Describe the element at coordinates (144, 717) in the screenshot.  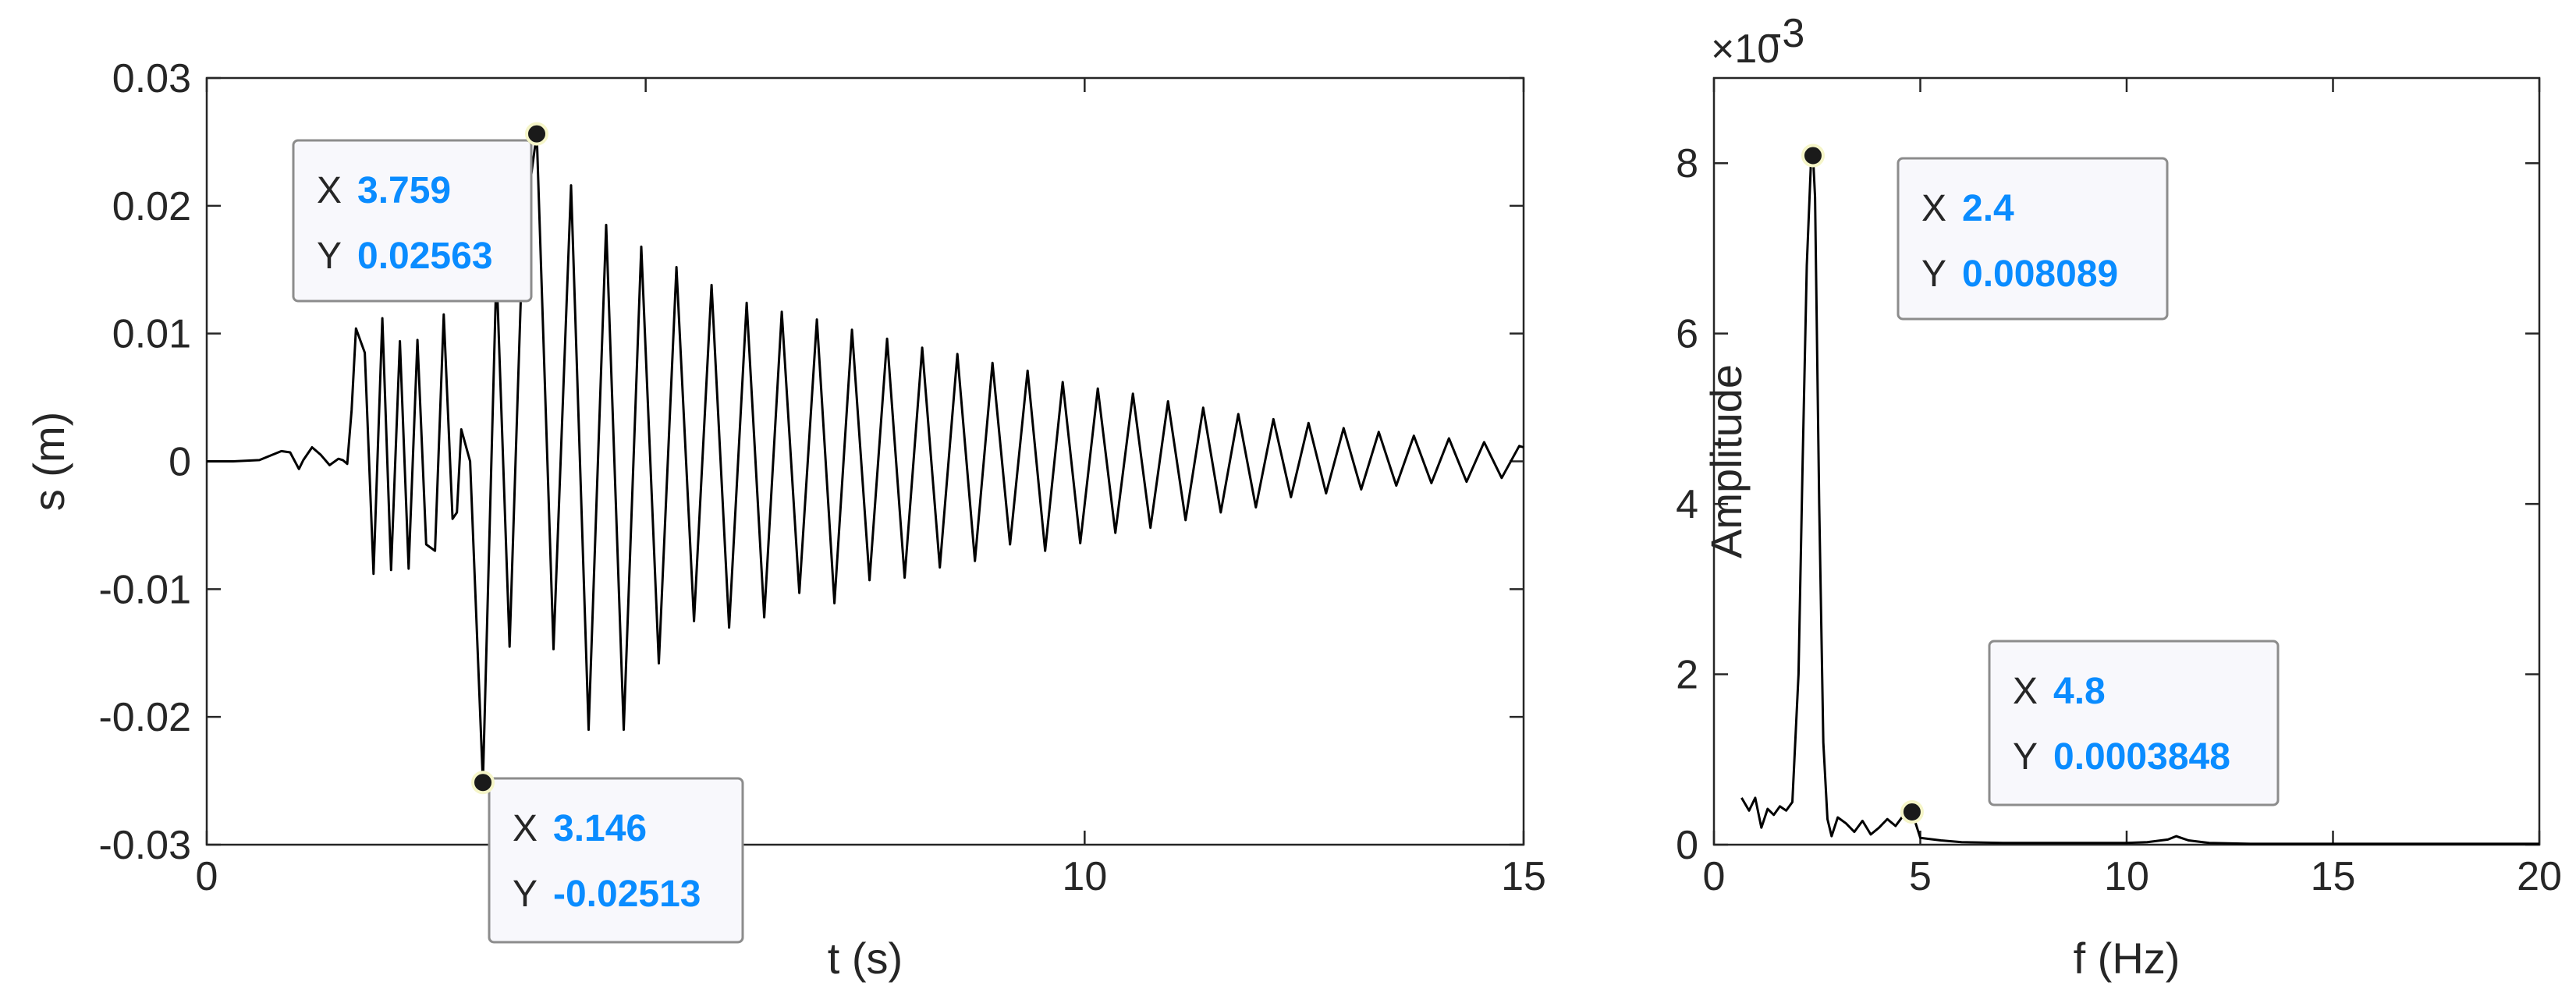
I see `y-tick-label: -0.02` at that location.